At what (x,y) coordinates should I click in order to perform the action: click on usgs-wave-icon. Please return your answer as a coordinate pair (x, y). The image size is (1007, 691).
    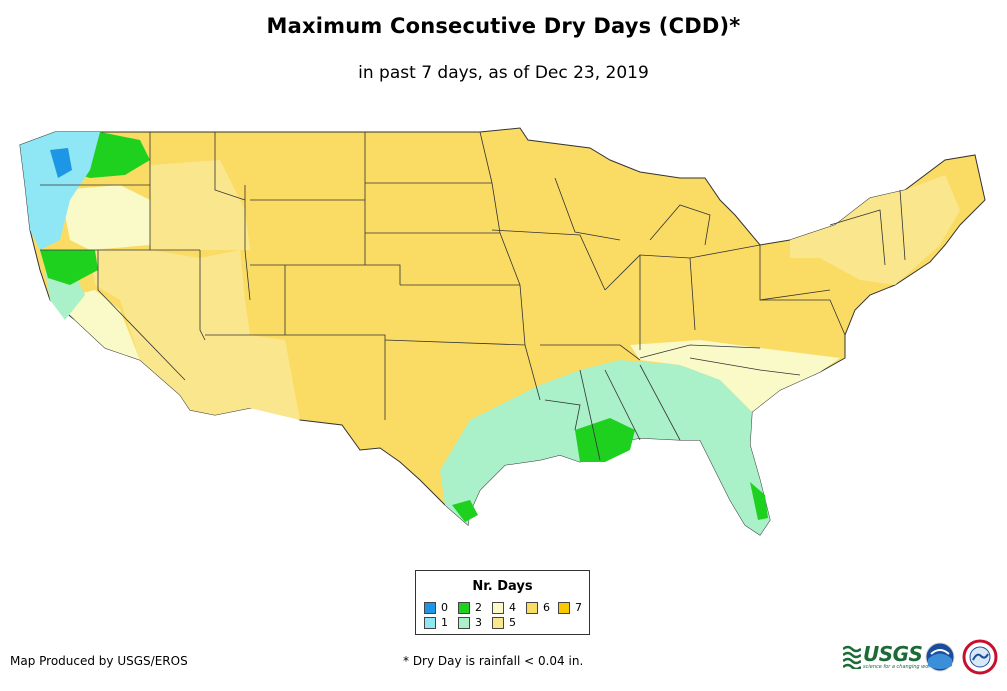
    Looking at the image, I should click on (852, 657).